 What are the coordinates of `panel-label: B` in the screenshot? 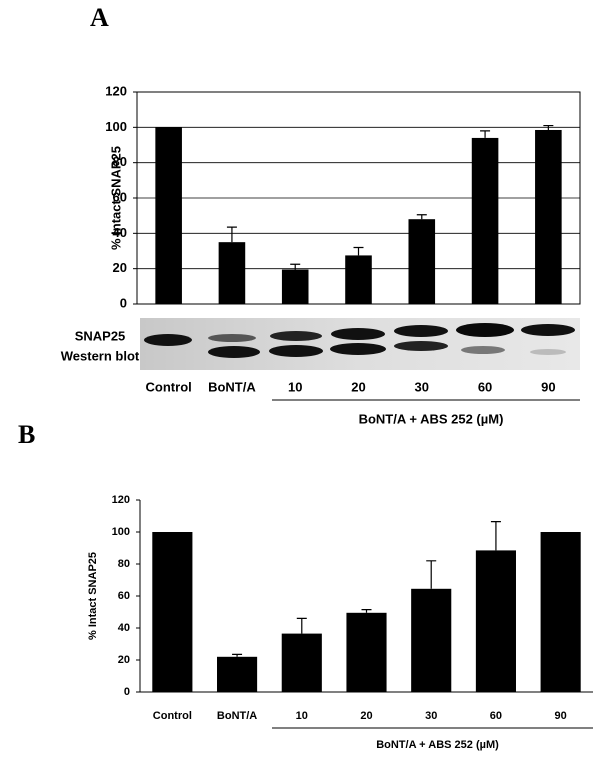 It's located at (26, 434).